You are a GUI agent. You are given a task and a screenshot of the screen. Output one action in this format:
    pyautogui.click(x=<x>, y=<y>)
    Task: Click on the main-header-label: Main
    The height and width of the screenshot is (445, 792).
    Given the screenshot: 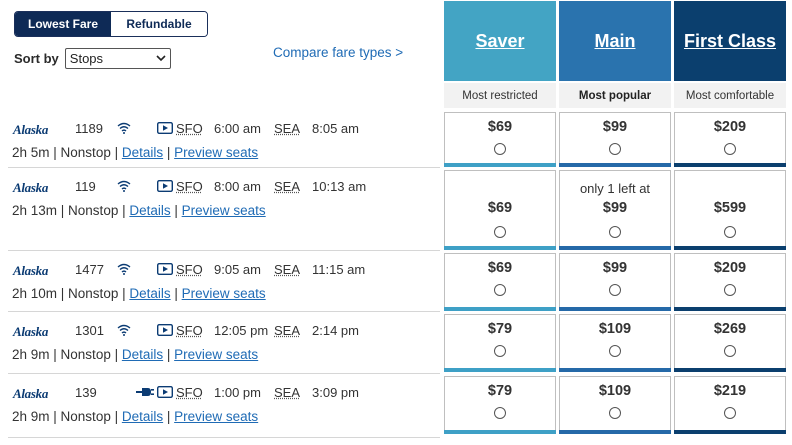 What is the action you would take?
    pyautogui.click(x=615, y=40)
    